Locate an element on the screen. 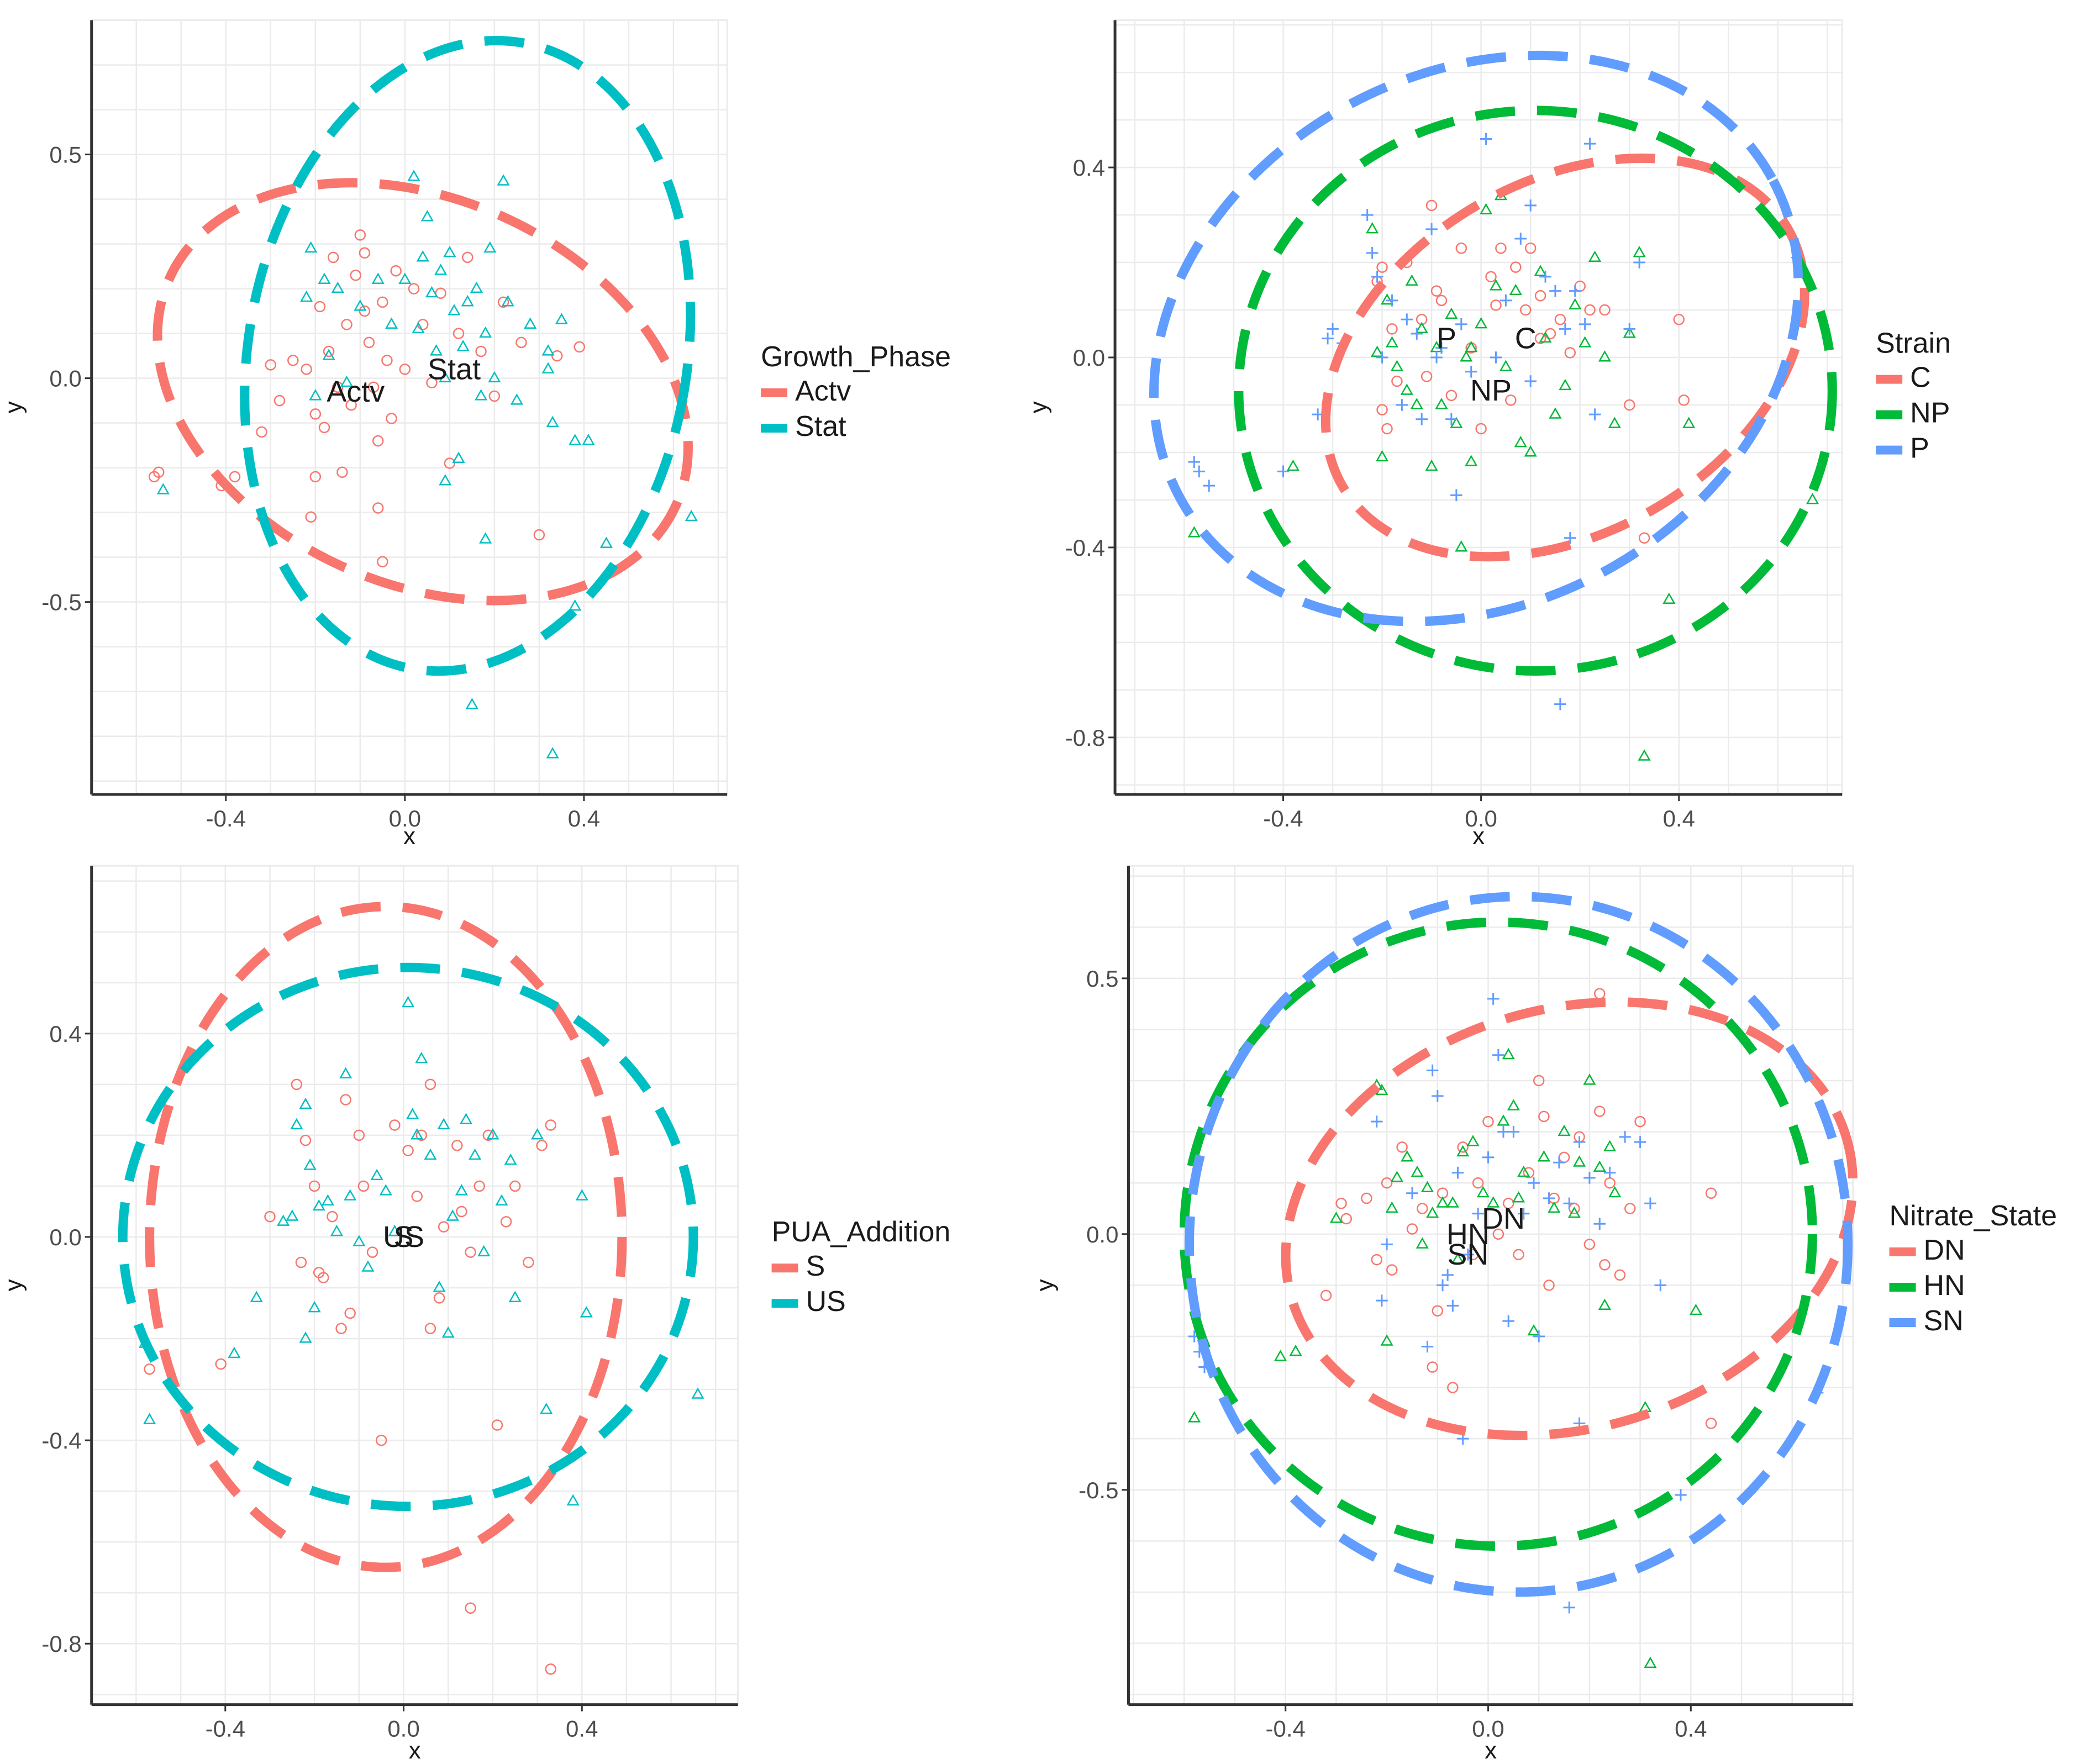  ellipse-SN is located at coordinates (1518, 1244).